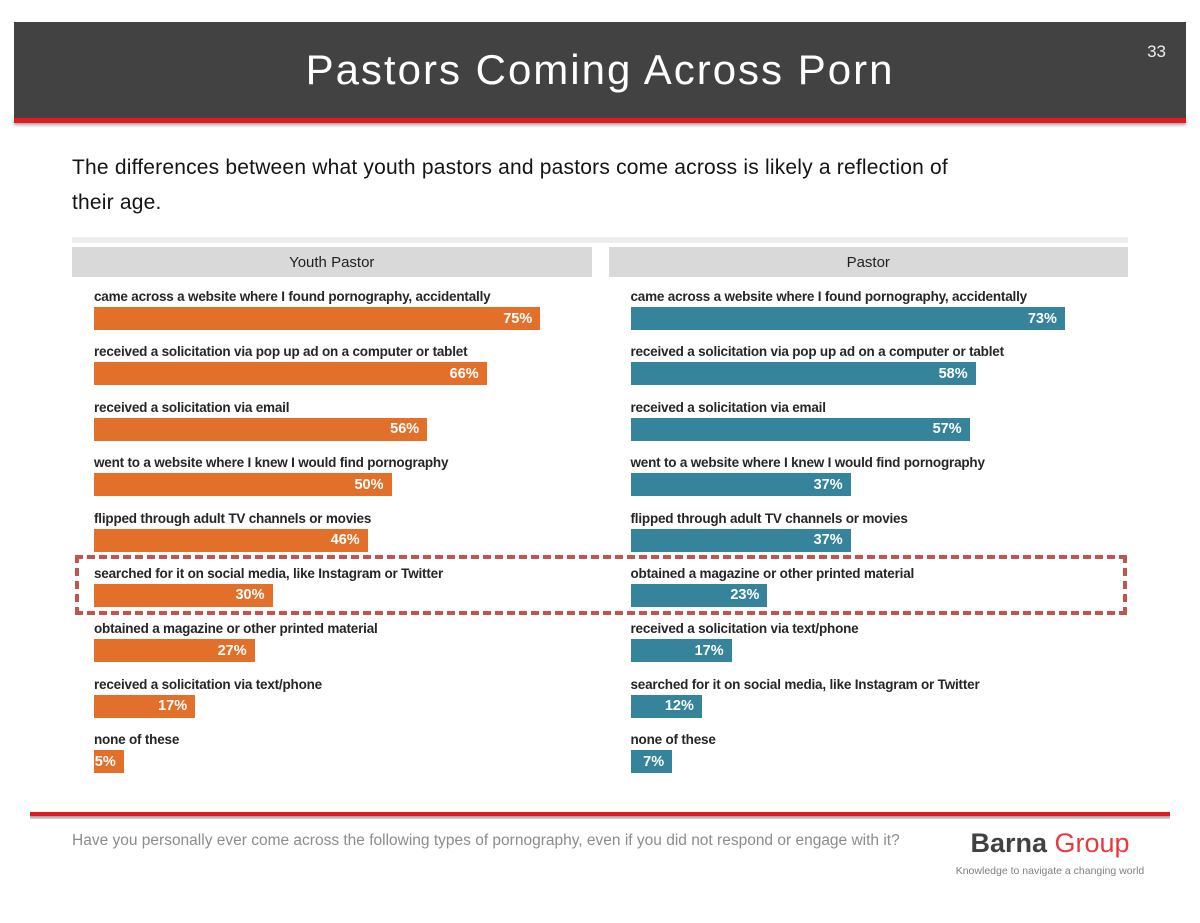 The height and width of the screenshot is (923, 1200). Describe the element at coordinates (105, 761) in the screenshot. I see `bar-value-label: 5%` at that location.